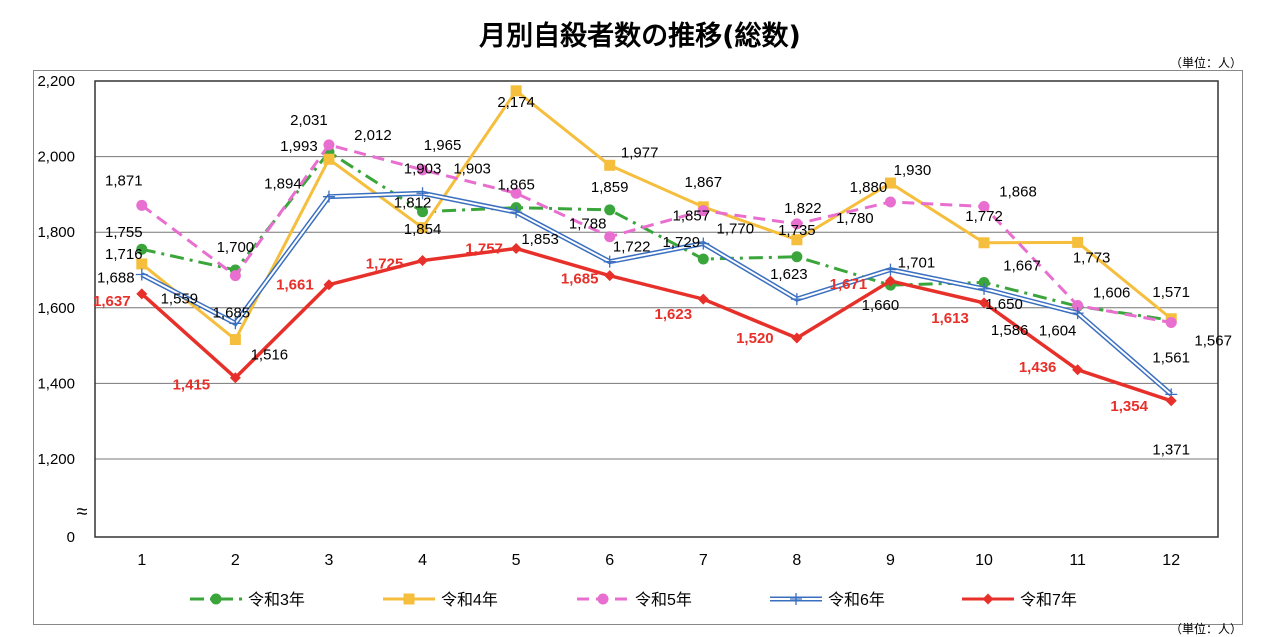  What do you see at coordinates (803, 208) in the screenshot?
I see `data-label: 1,822` at bounding box center [803, 208].